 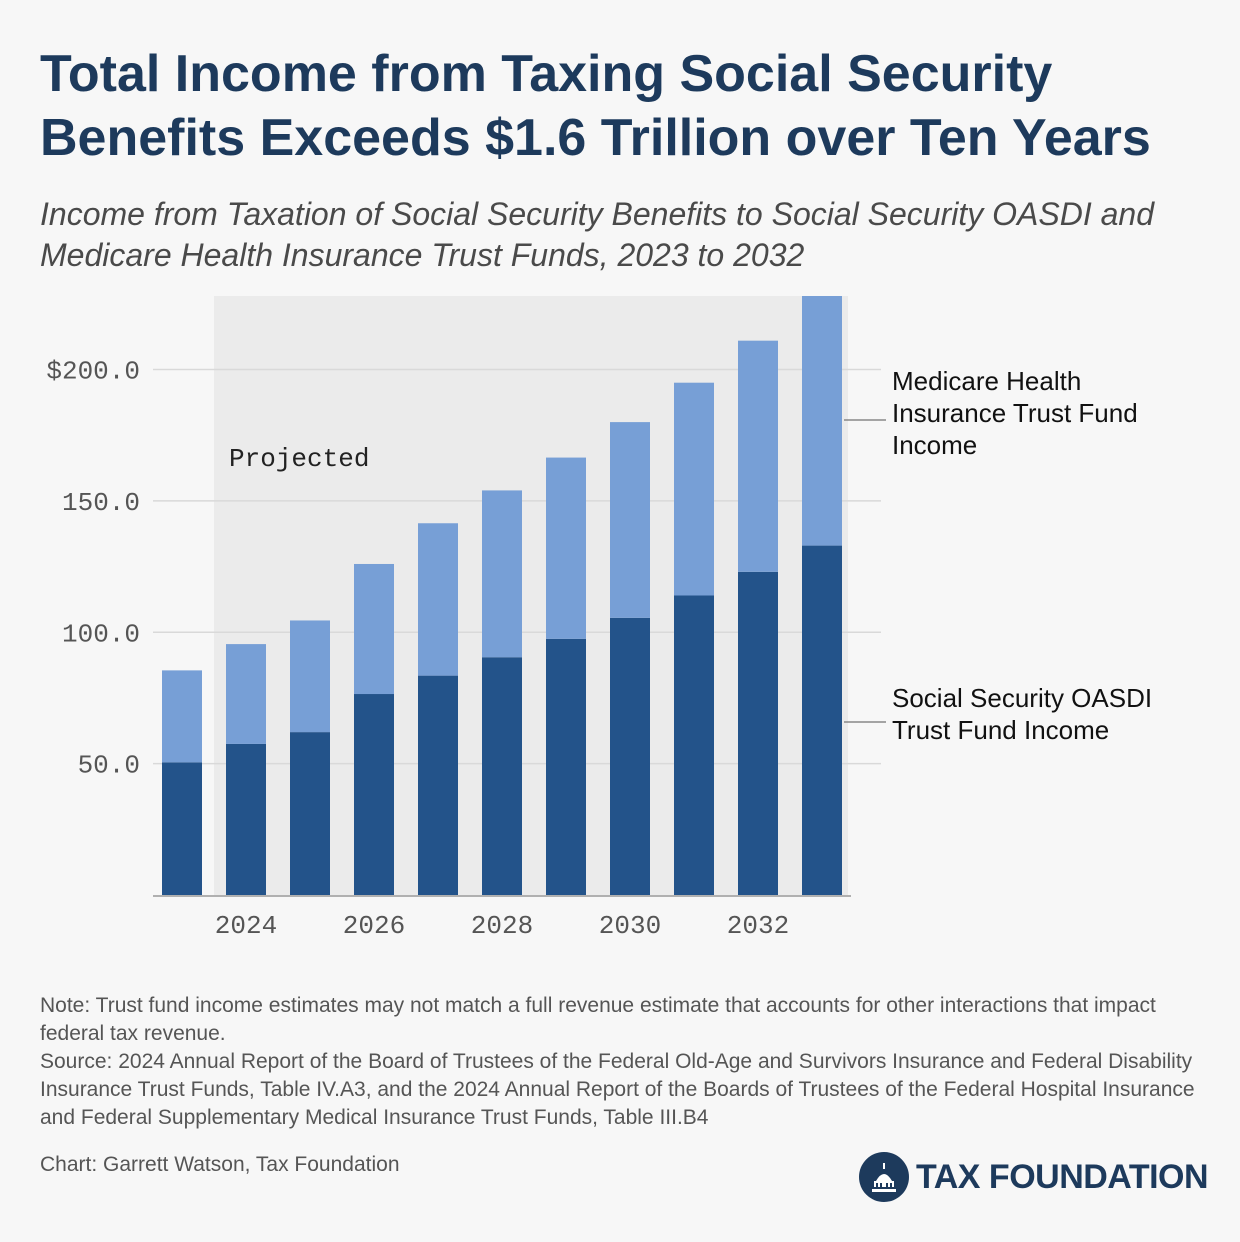 I want to click on bar-oasdi-2024, so click(x=246, y=819).